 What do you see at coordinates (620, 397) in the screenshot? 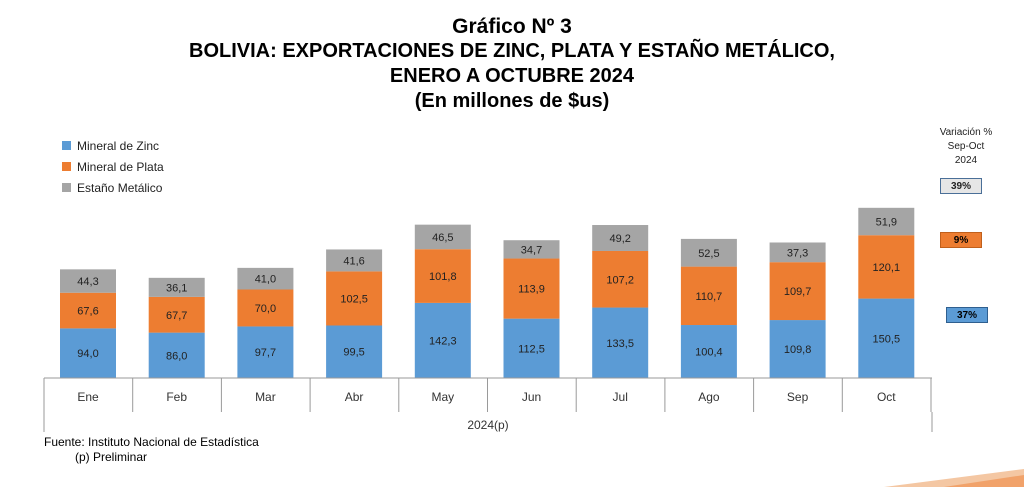
I see `x-tick-label-jul: Jul` at bounding box center [620, 397].